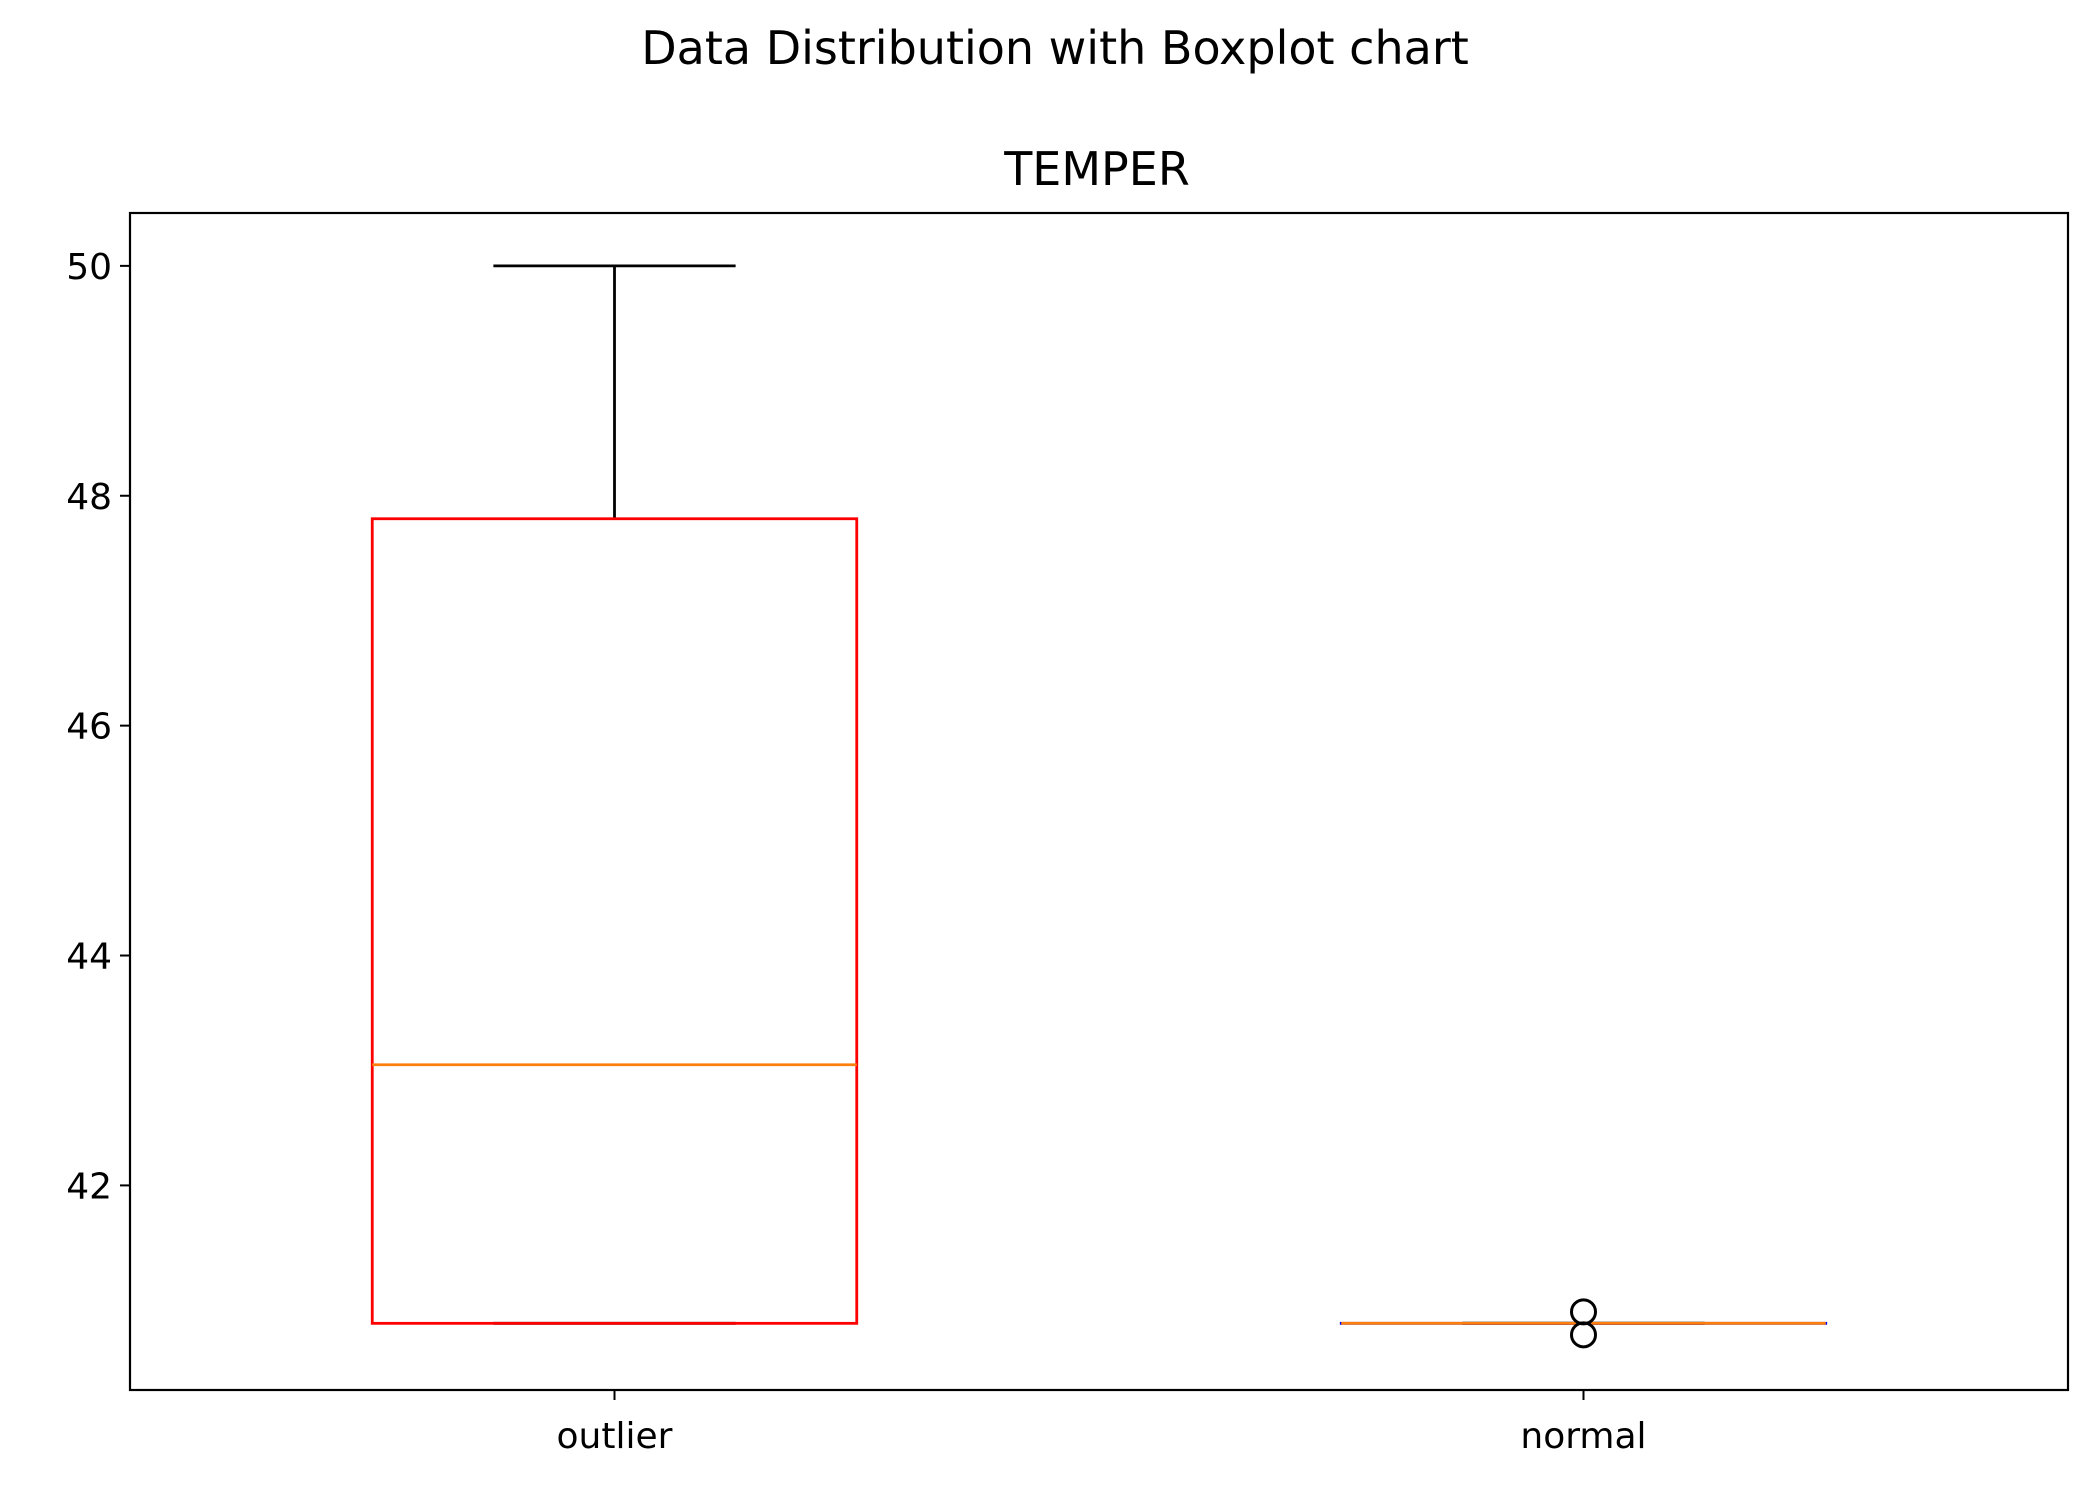 This screenshot has height=1500, width=2100. I want to click on y-tick-label: 50, so click(89, 267).